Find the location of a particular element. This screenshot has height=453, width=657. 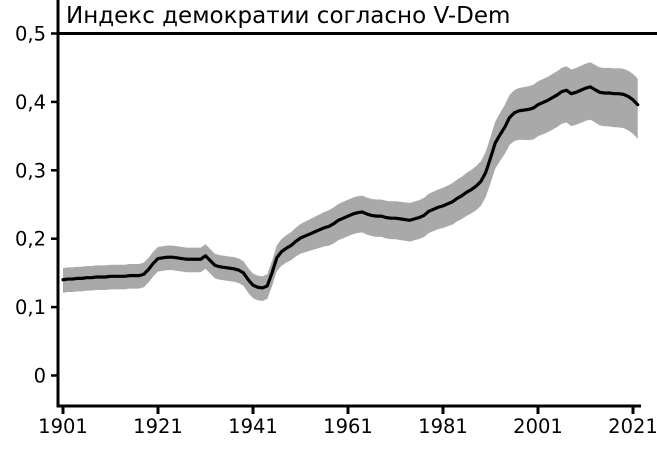

y-tick-label: 0,2 is located at coordinates (30, 239).